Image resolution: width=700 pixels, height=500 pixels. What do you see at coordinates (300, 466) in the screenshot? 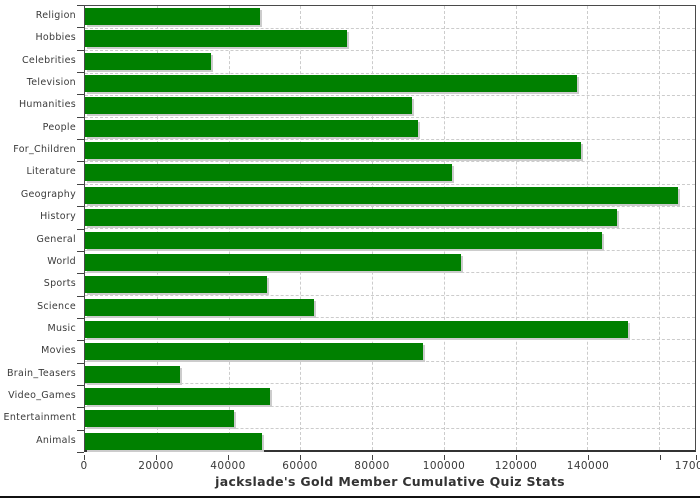
I see `x-axis-label: 60000` at bounding box center [300, 466].